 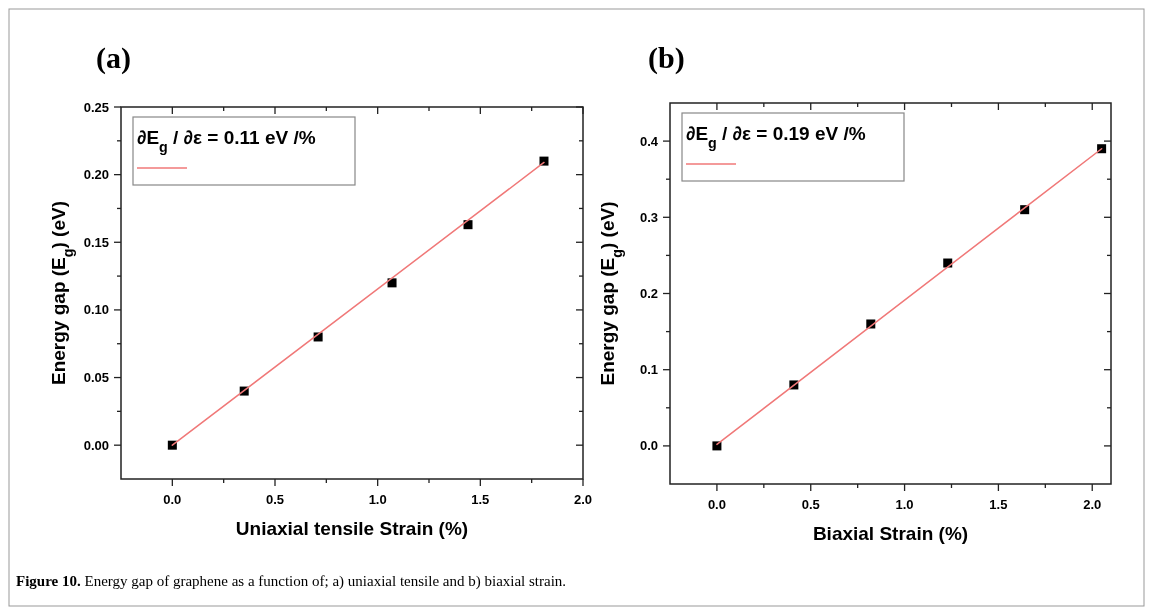 What do you see at coordinates (96, 242) in the screenshot?
I see `y-tick-label: 0.15` at bounding box center [96, 242].